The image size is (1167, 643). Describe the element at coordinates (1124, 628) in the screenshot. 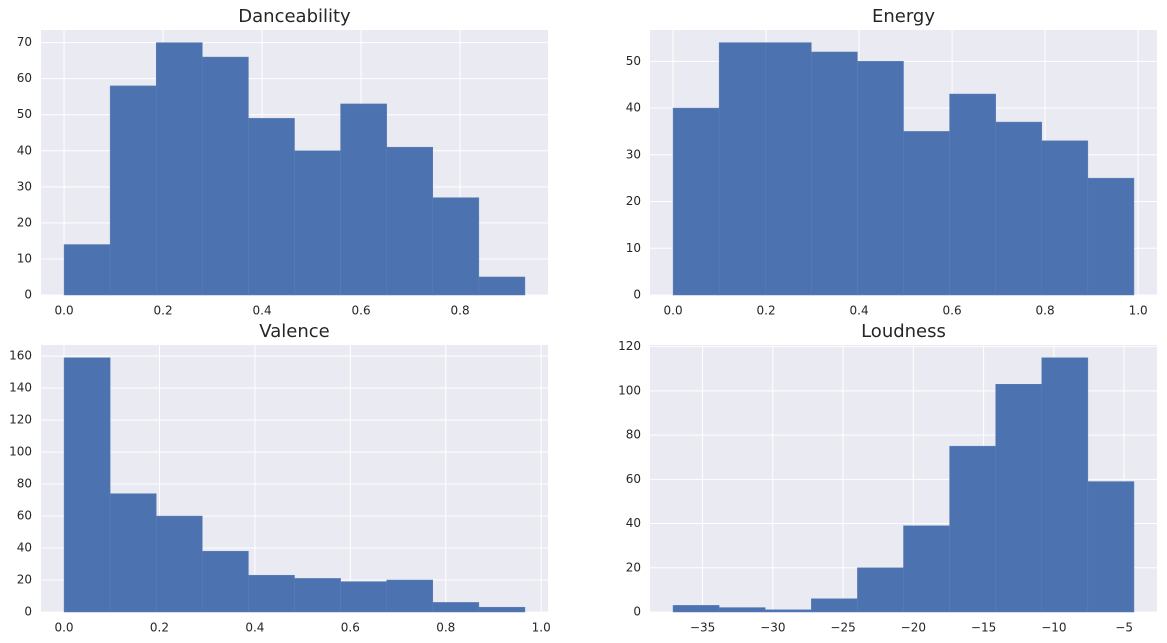

I see `x-tick-label: −5` at that location.